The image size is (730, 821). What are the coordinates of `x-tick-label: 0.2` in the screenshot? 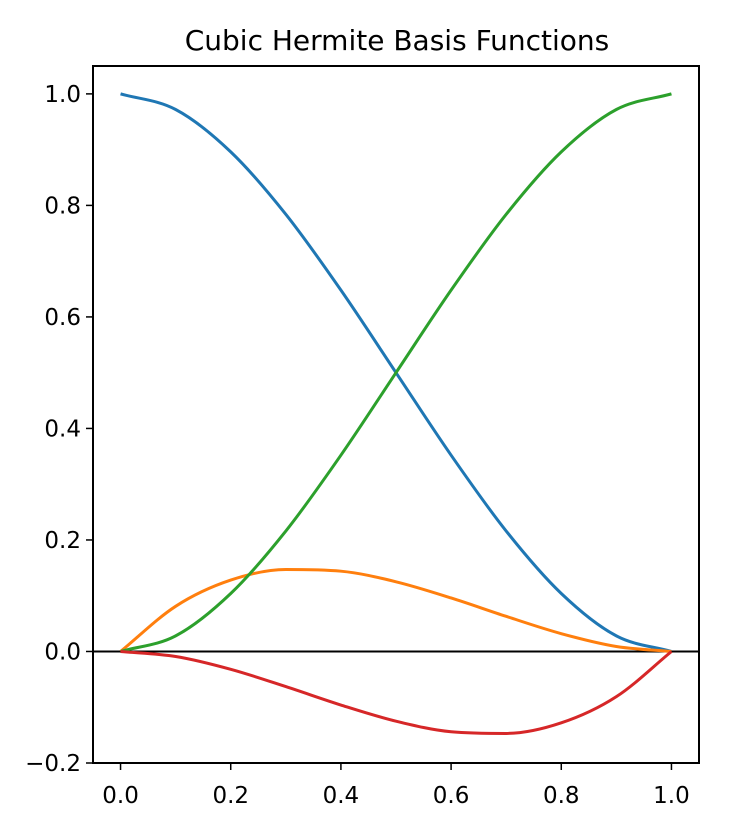 It's located at (230, 796).